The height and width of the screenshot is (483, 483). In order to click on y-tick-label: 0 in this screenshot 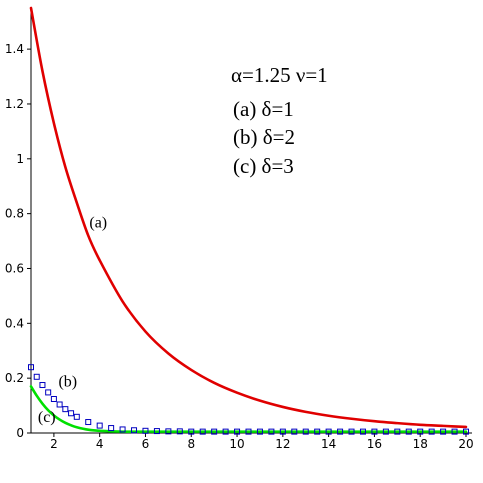, I will do `click(20, 433)`.